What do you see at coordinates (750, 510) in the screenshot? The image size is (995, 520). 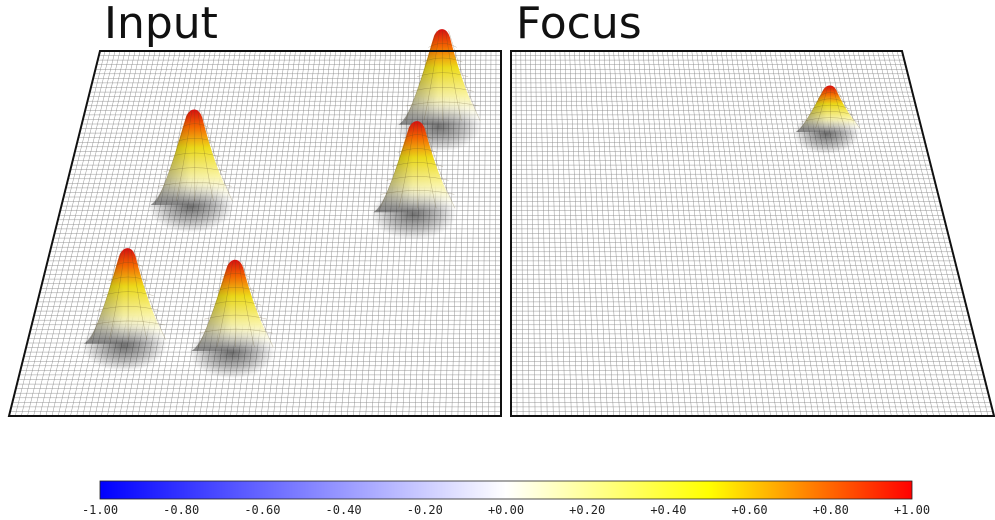 I see `colorbar-tick-label: +0.60` at bounding box center [750, 510].